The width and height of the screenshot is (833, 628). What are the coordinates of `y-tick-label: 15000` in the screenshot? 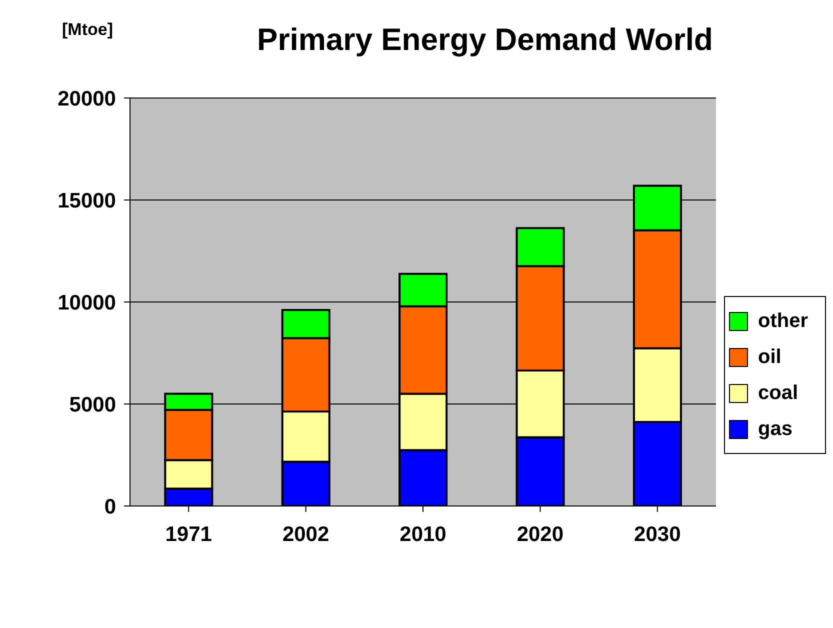 It's located at (87, 200).